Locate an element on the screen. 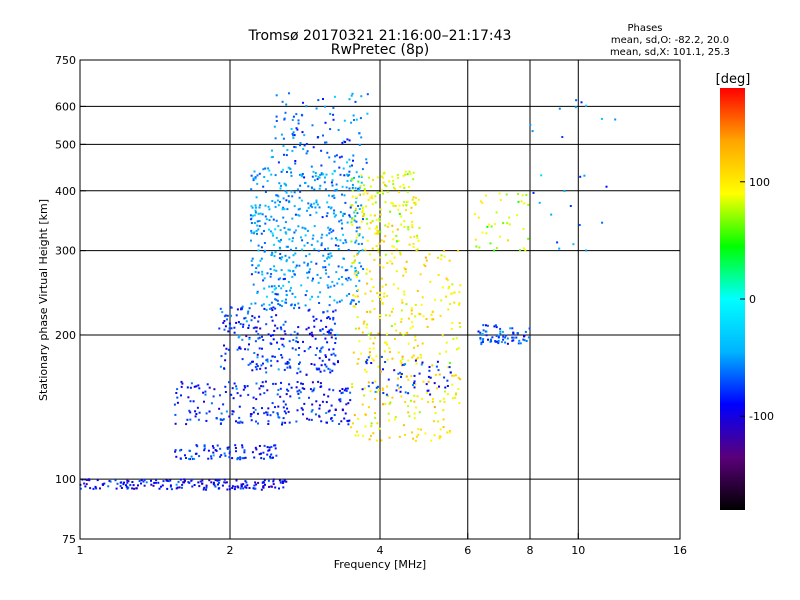  y-tick-label: 200 is located at coordinates (65, 335).